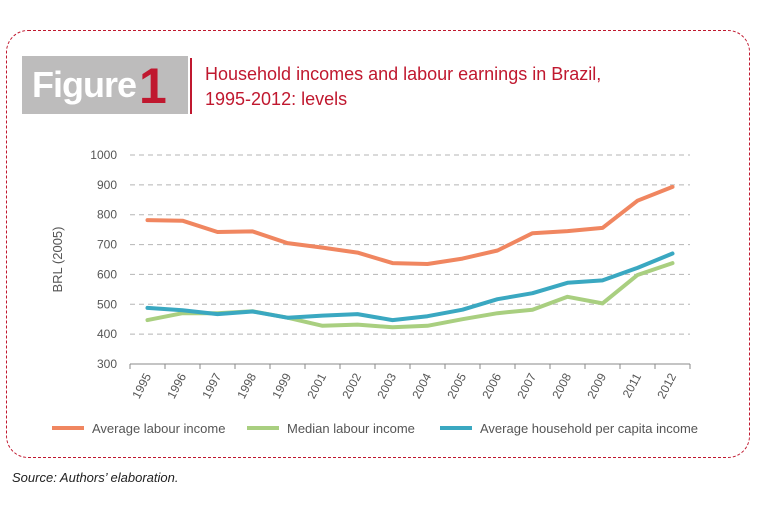 This screenshot has height=512, width=760. I want to click on y-tick-label: 600, so click(107, 274).